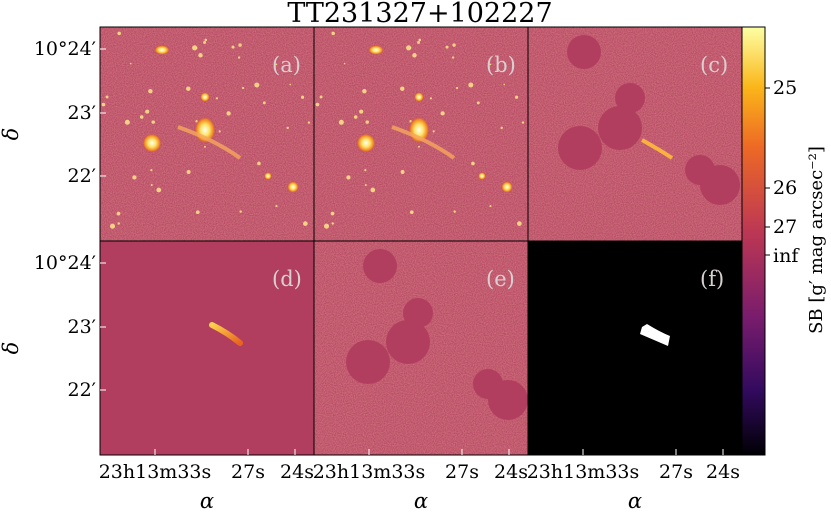 This screenshot has width=831, height=513. I want to click on panel-c, so click(635, 134).